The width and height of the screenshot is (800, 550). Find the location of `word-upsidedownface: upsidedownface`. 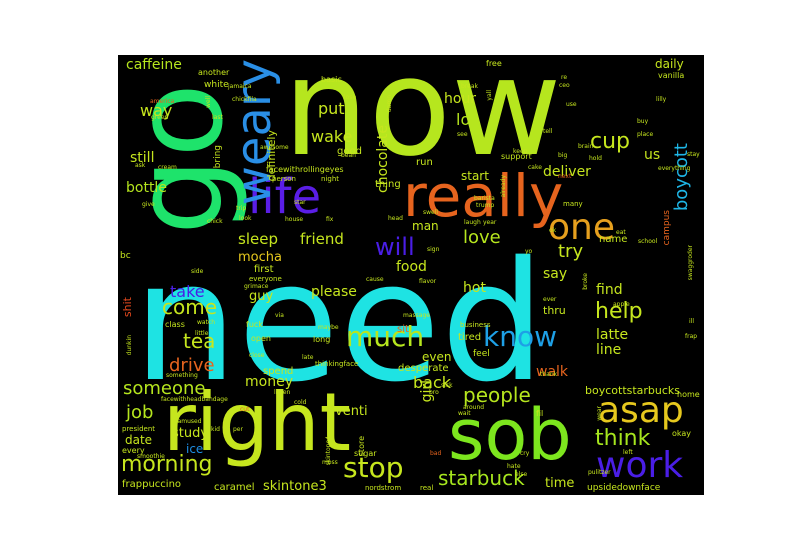

word-upsidedownface: upsidedownface is located at coordinates (624, 488).